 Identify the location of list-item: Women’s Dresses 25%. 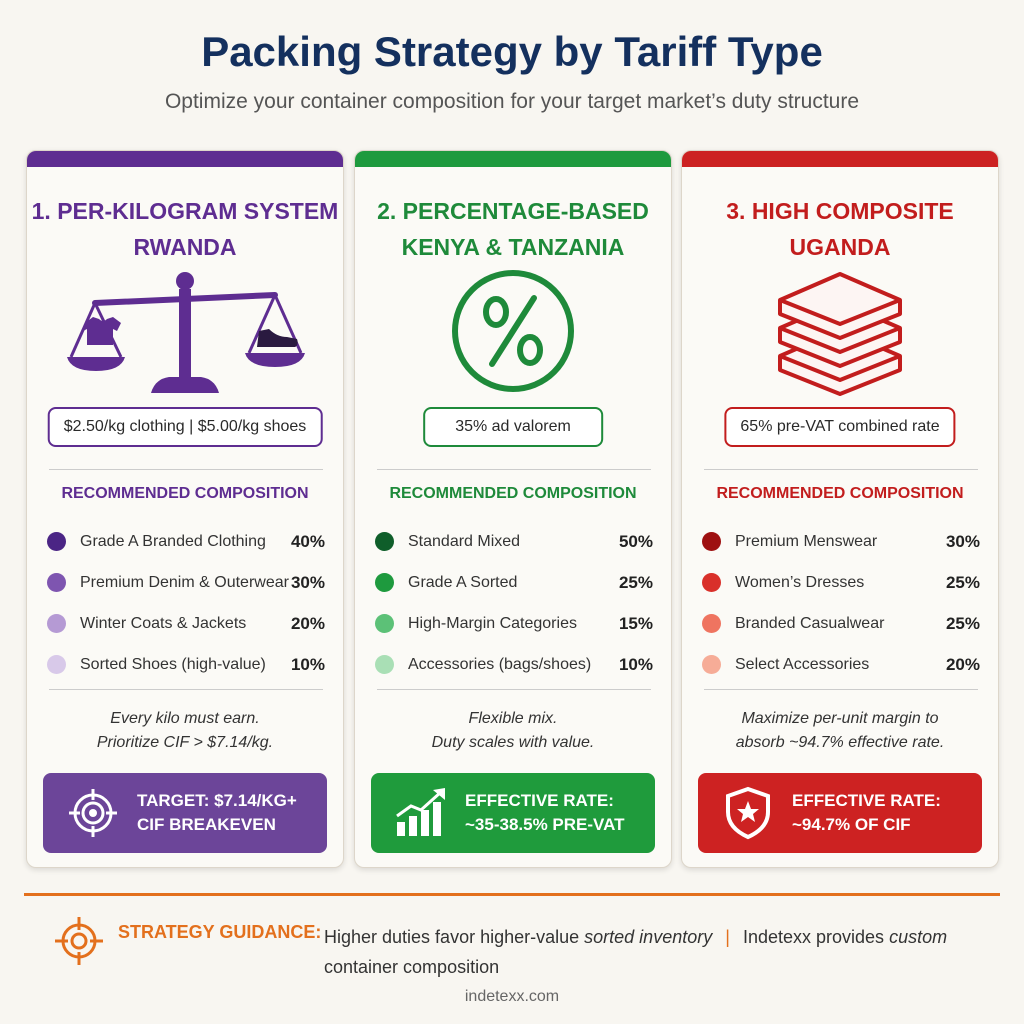
(841, 582).